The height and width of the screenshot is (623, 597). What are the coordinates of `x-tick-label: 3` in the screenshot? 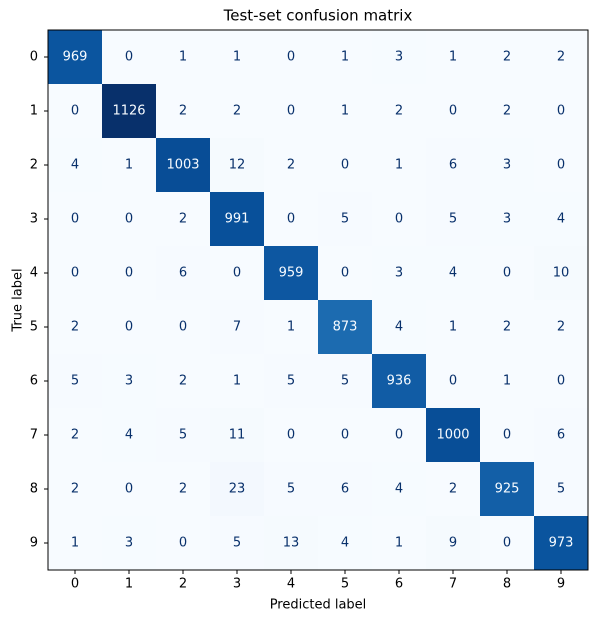 It's located at (237, 584).